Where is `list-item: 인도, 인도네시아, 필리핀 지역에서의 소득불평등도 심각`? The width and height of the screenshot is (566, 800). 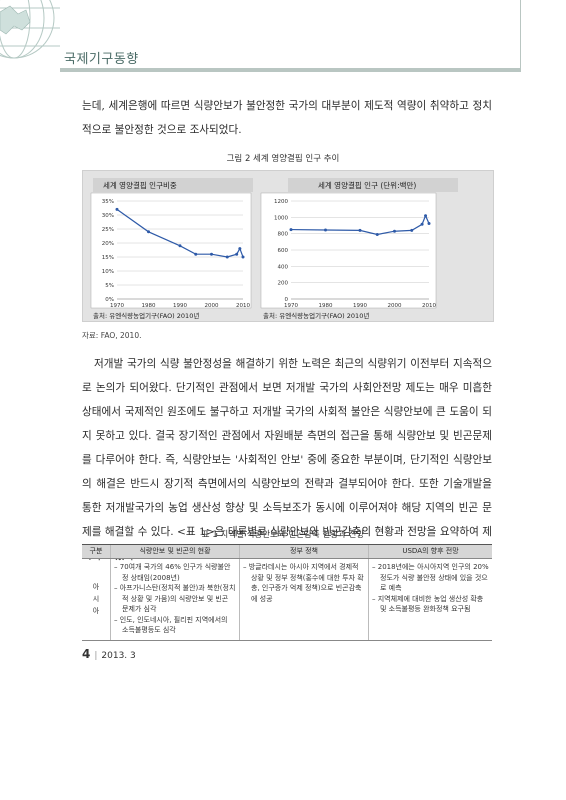
list-item: 인도, 인도네시아, 필리핀 지역에서의 소득불평등도 심각 is located at coordinates (175, 625).